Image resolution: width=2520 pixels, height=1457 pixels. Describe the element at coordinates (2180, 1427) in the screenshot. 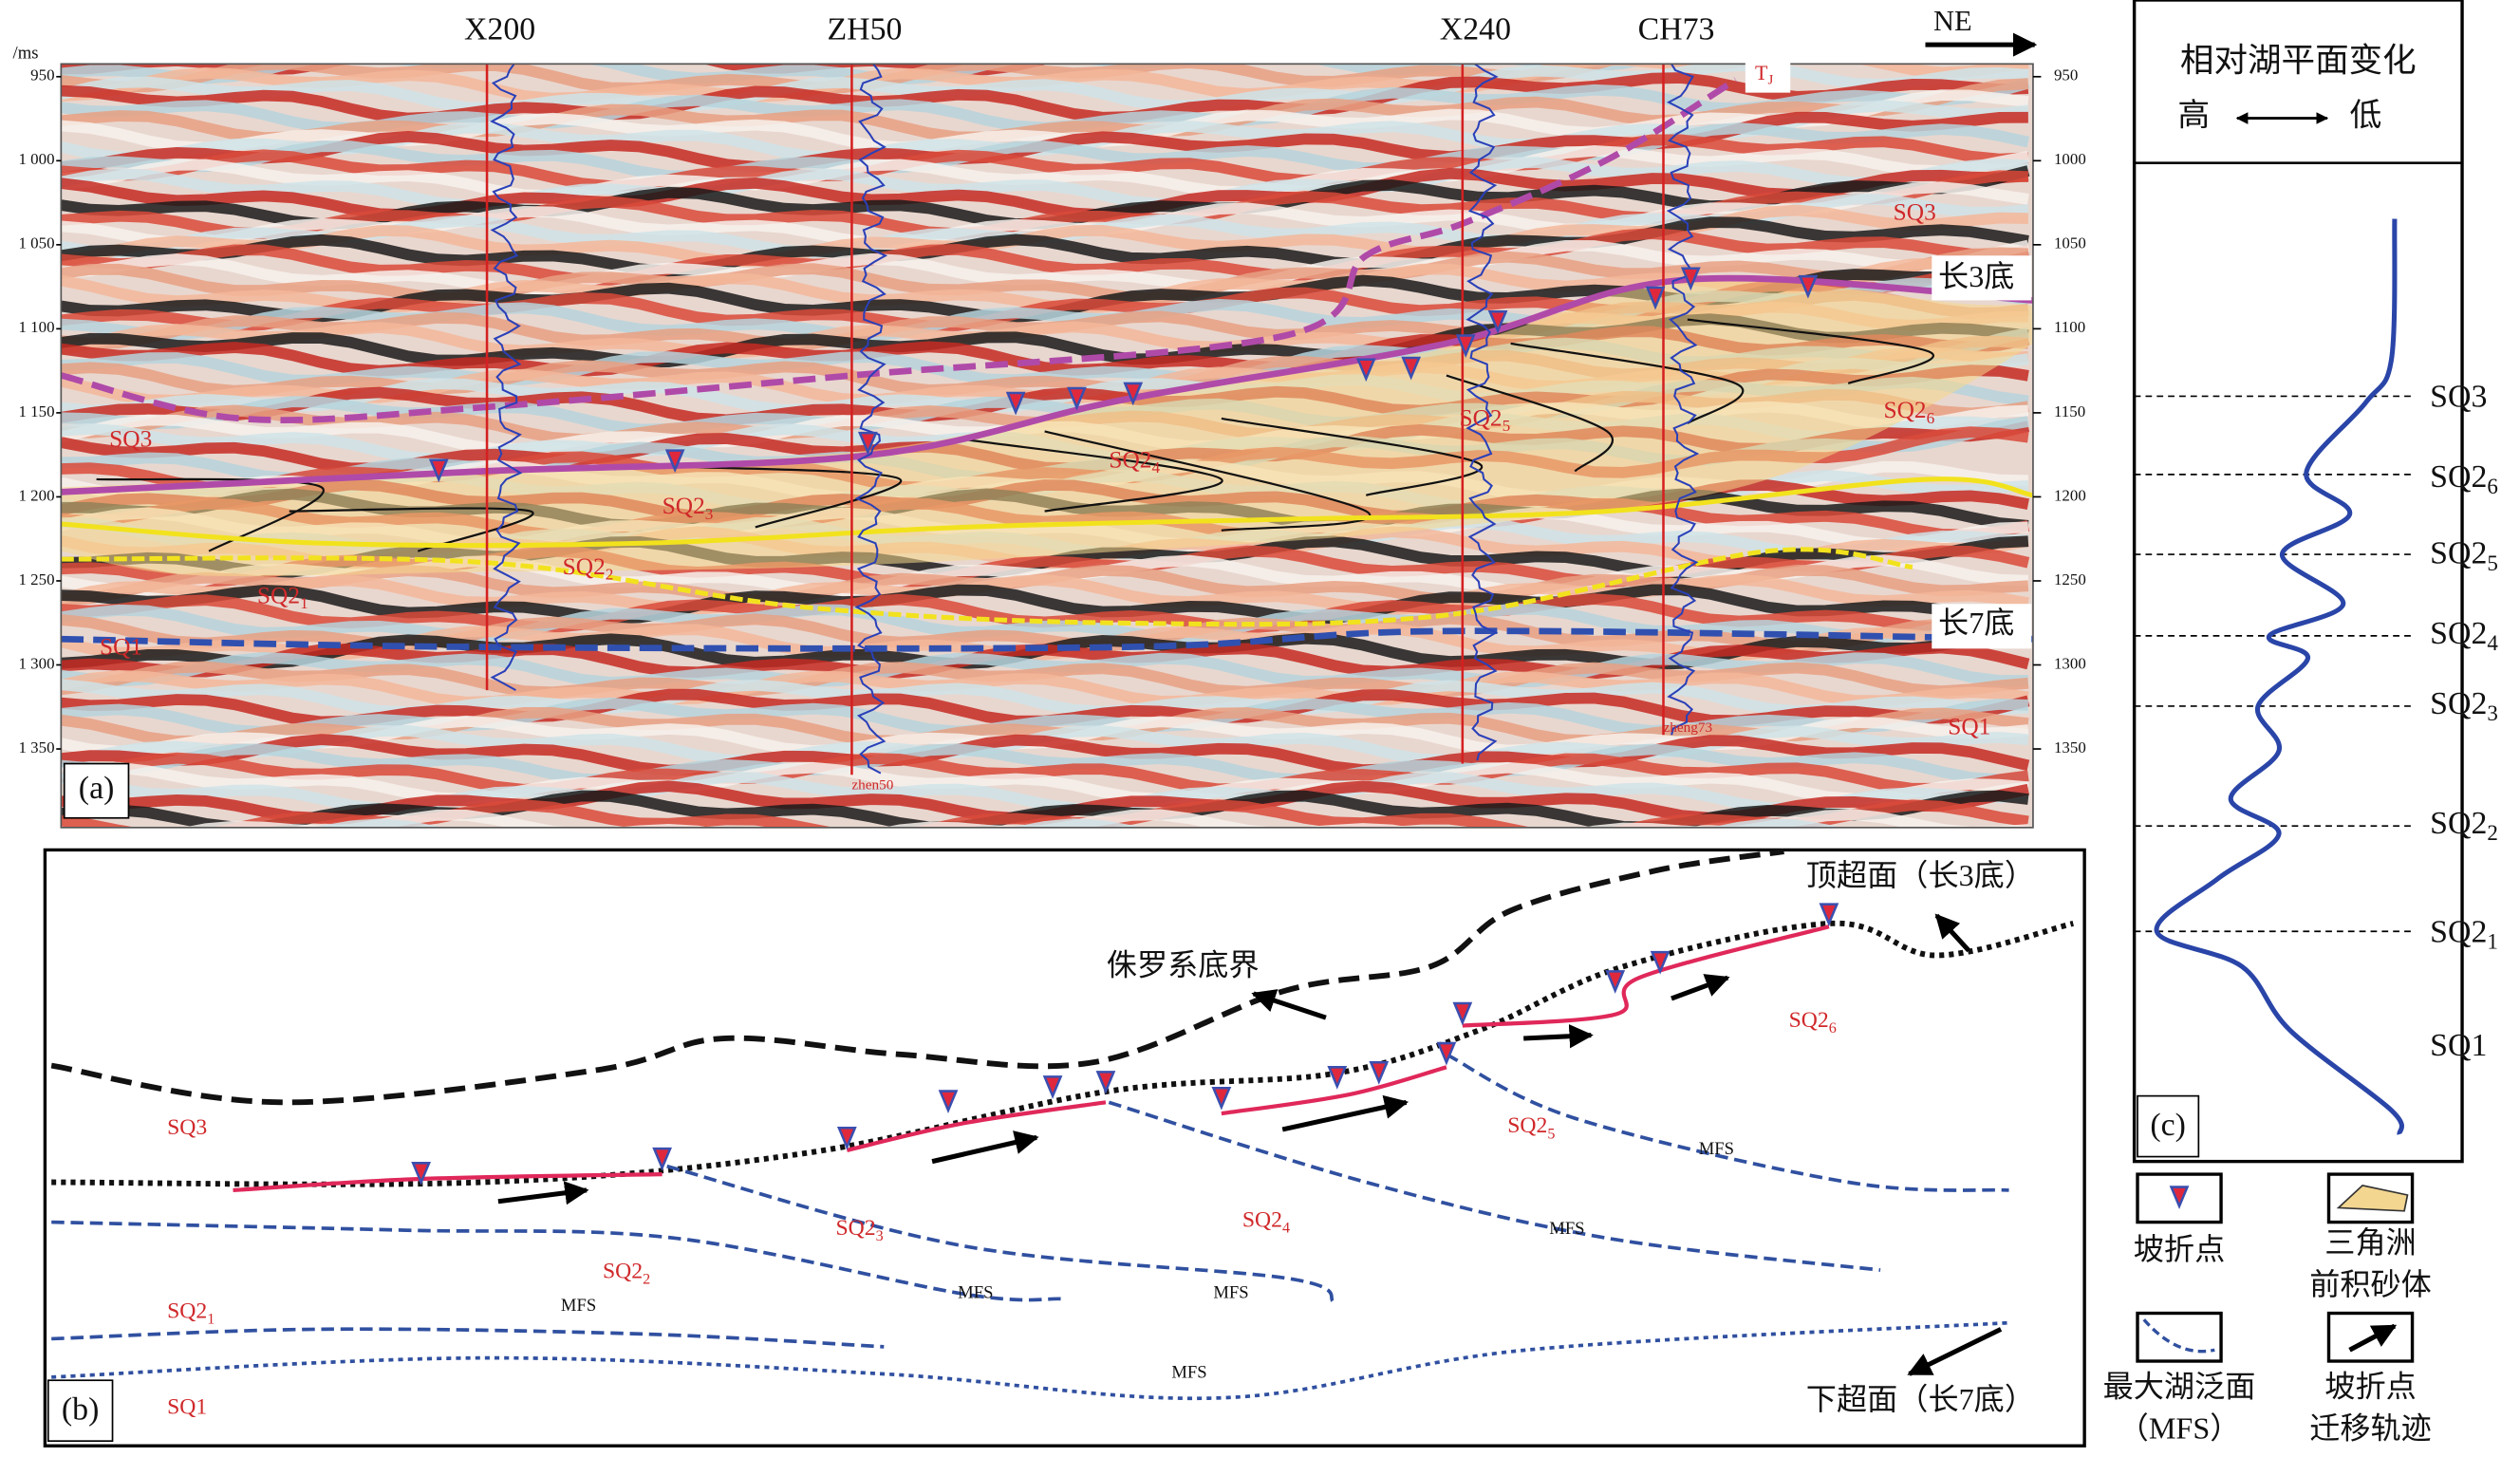

I see `legend-label: （MFS）` at that location.